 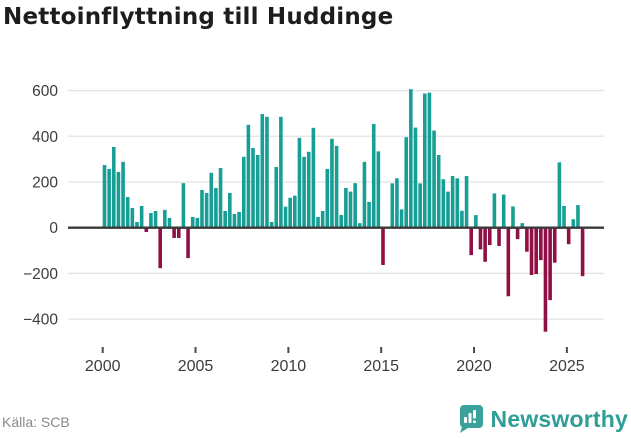 I want to click on y-axis-label: 400, so click(x=45, y=137).